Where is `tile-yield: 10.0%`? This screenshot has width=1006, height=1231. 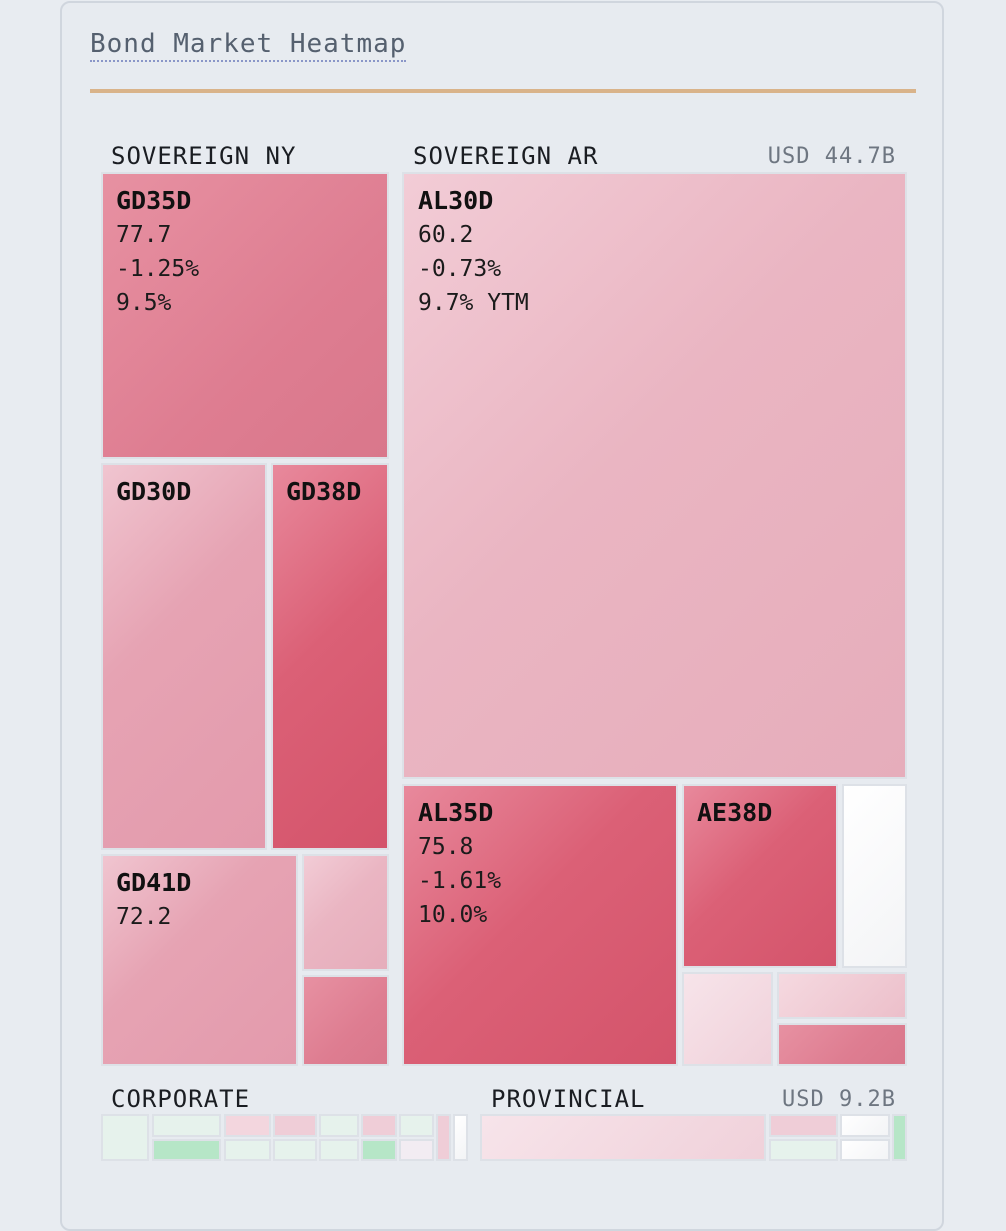 tile-yield: 10.0% is located at coordinates (453, 915).